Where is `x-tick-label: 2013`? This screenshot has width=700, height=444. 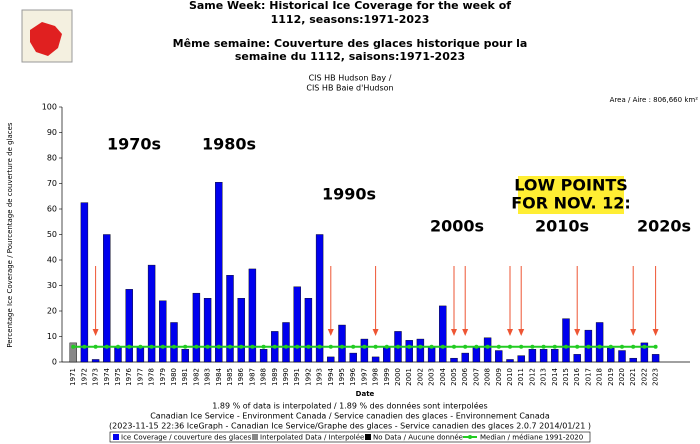
x-tick-label: 2013 is located at coordinates (544, 377).